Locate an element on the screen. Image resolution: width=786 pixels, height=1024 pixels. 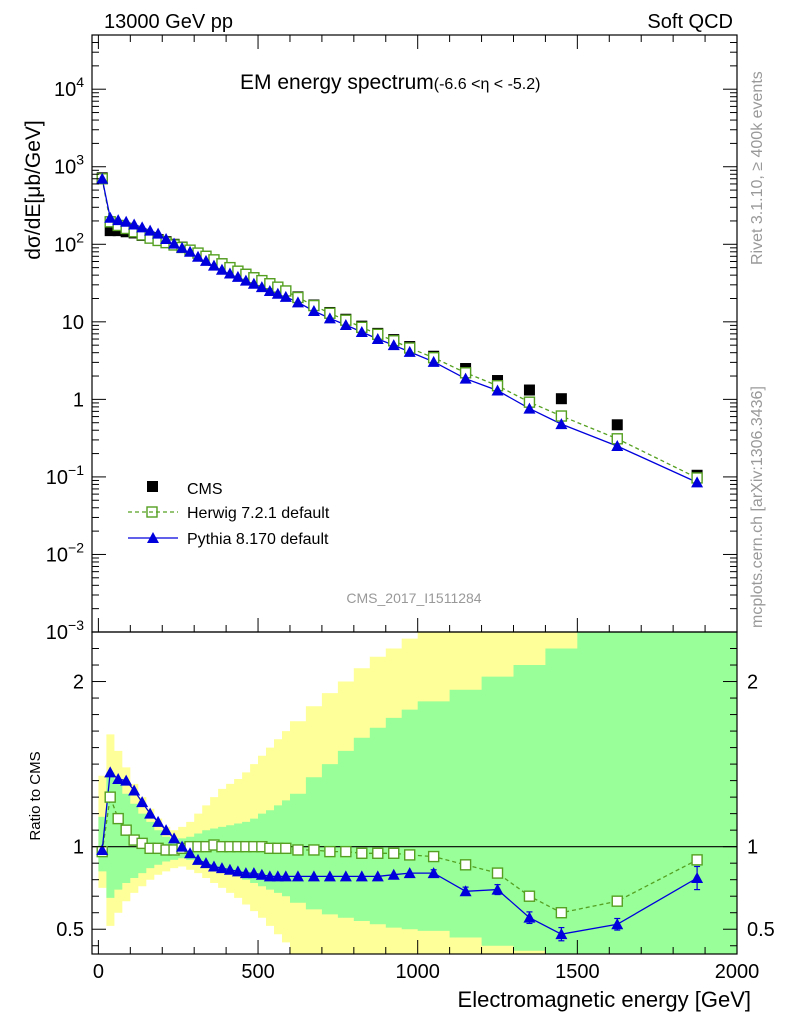
legend-herwig-marker is located at coordinates (152, 512).